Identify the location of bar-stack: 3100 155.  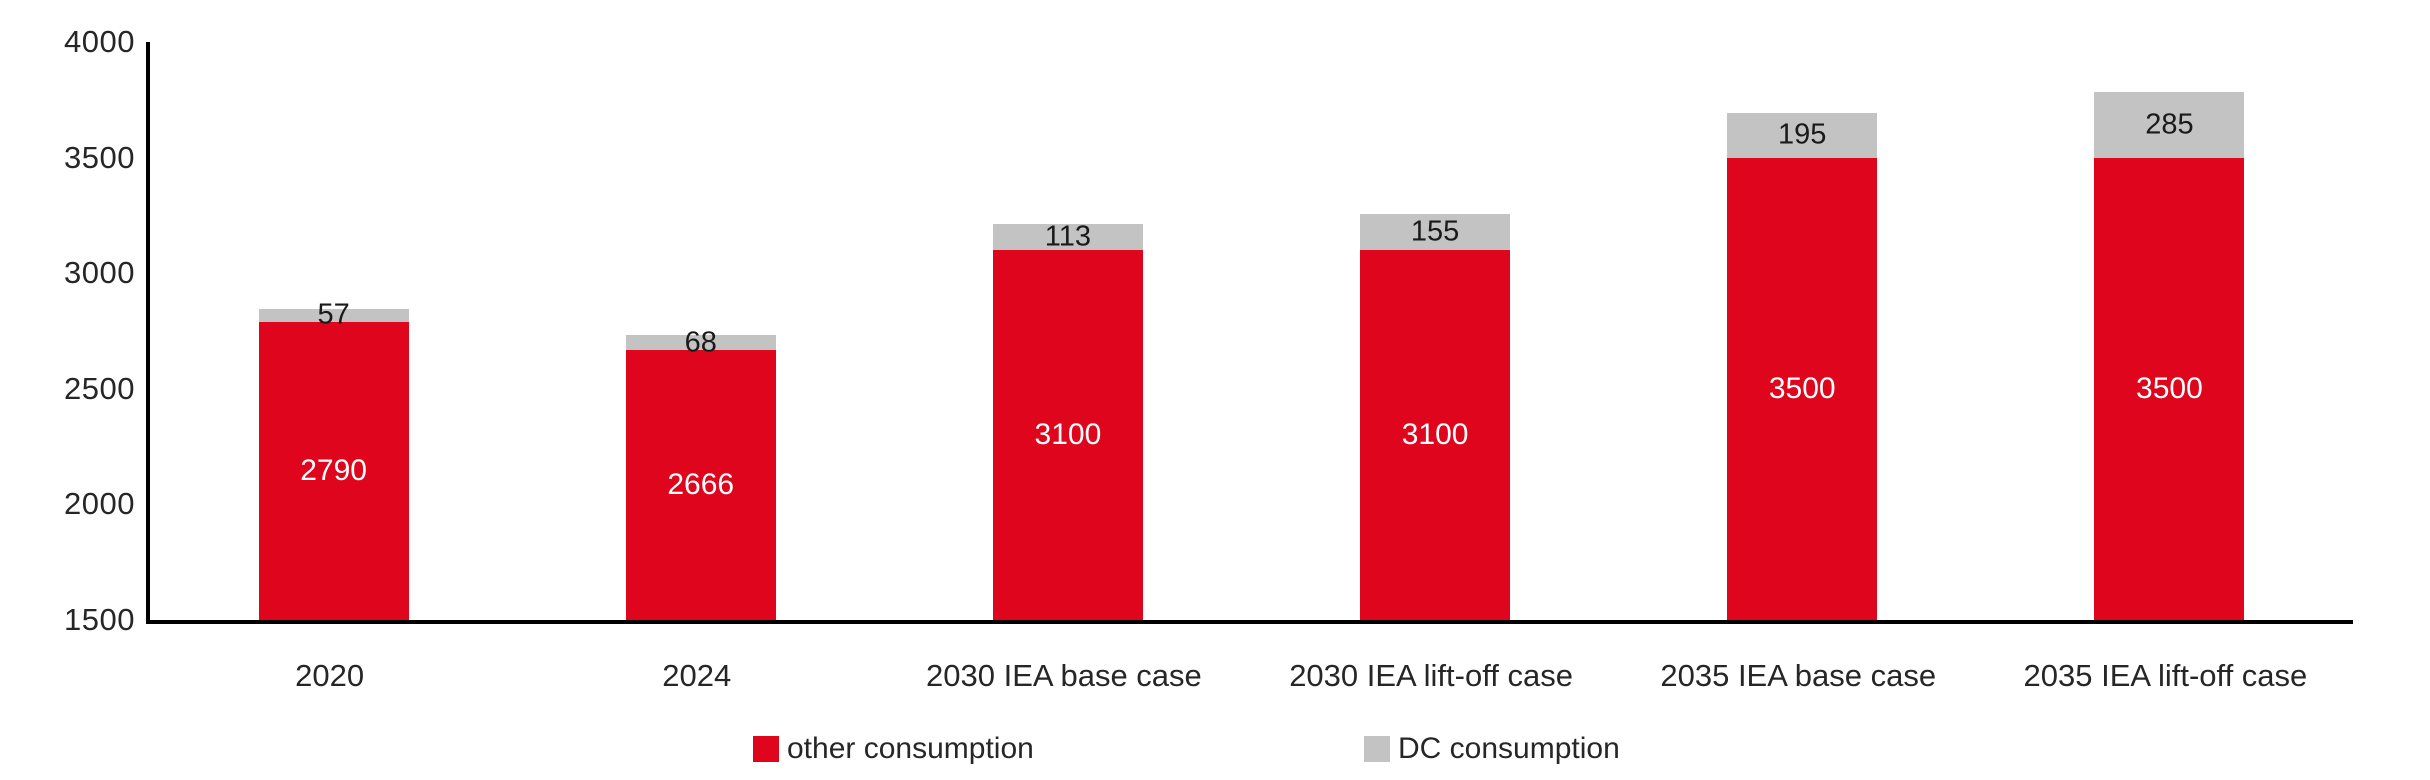
(1435, 417).